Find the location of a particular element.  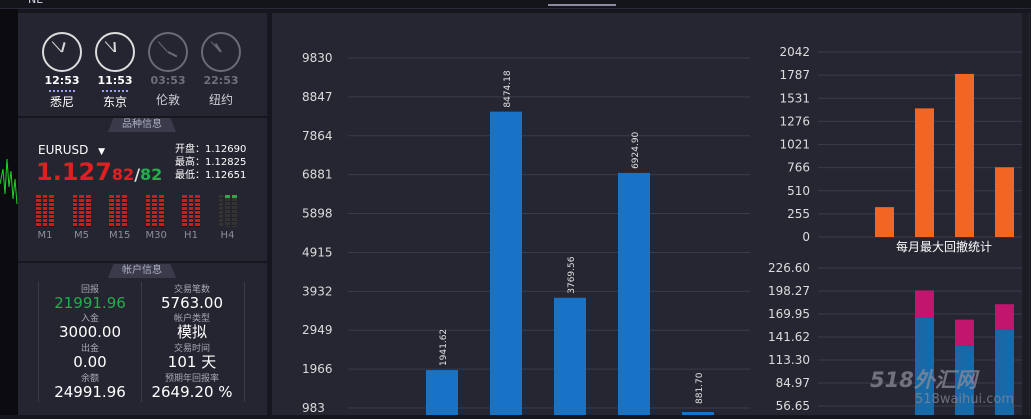

data-label: 881.70 is located at coordinates (700, 388).